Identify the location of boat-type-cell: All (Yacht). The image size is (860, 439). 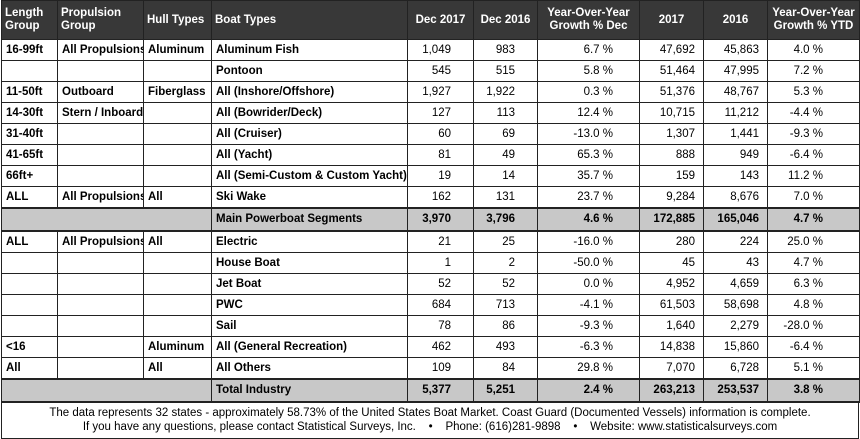
(309, 155).